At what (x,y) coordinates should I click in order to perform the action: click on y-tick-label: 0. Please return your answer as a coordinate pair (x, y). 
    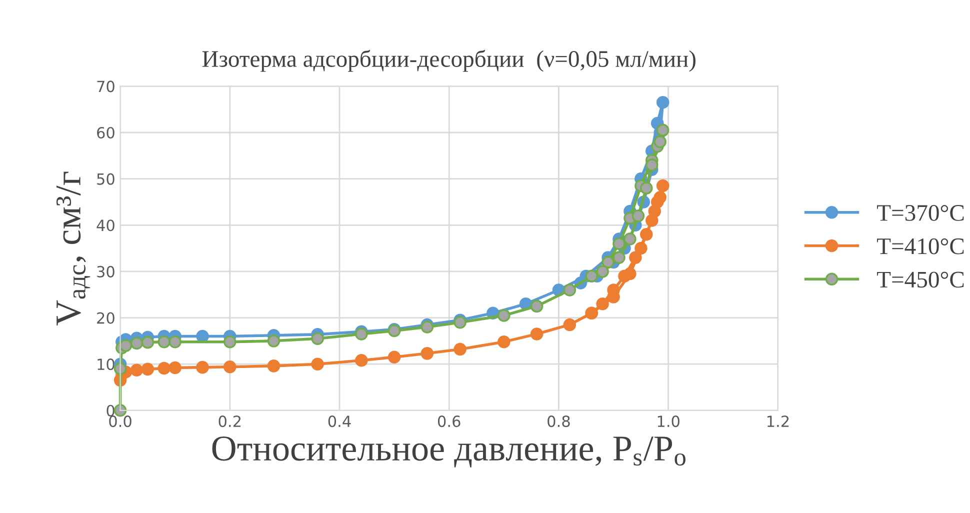
    Looking at the image, I should click on (110, 410).